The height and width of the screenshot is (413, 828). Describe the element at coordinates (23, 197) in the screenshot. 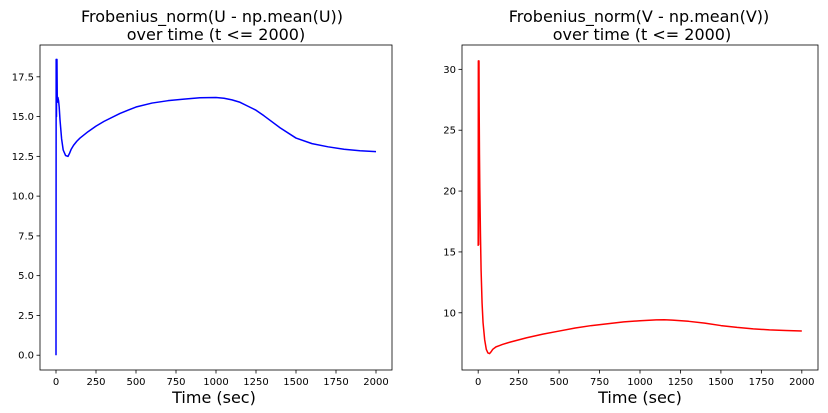

I see `chart-left-y-tick-label: 10.0` at that location.